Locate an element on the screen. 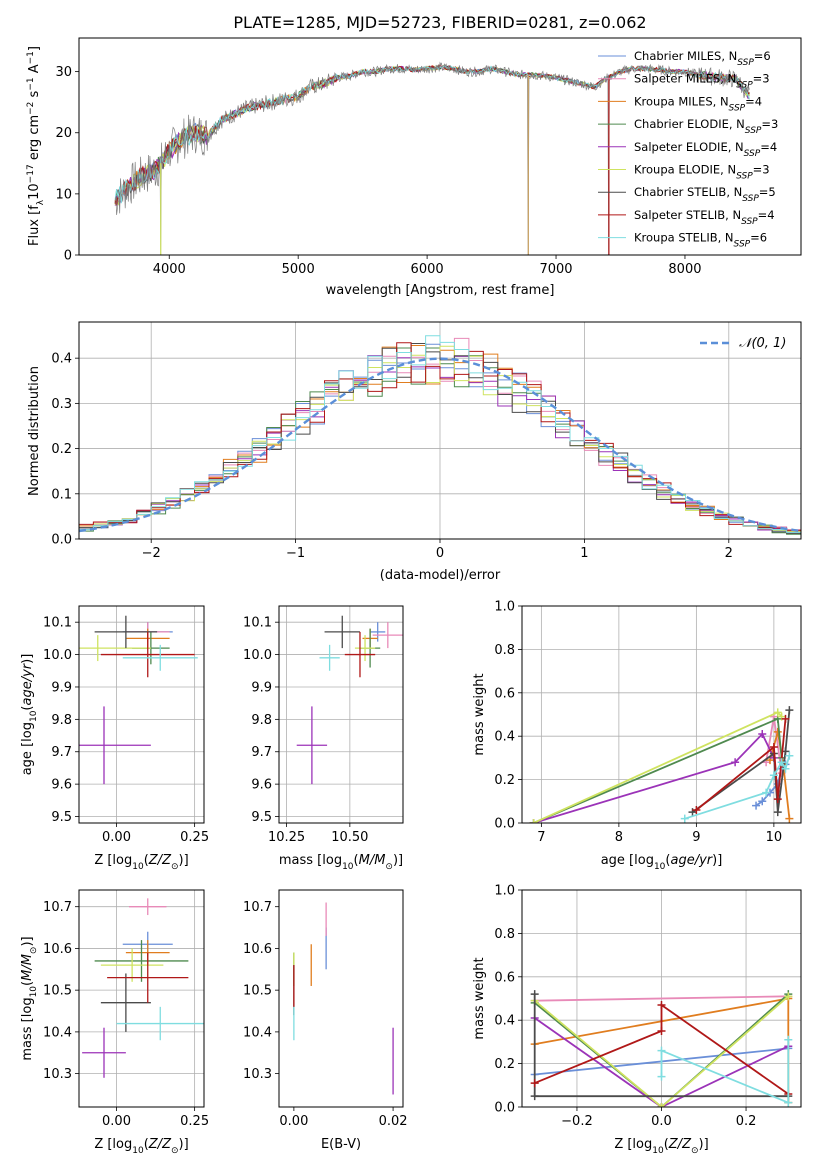  x-tick-label: 10.25 is located at coordinates (286, 837).